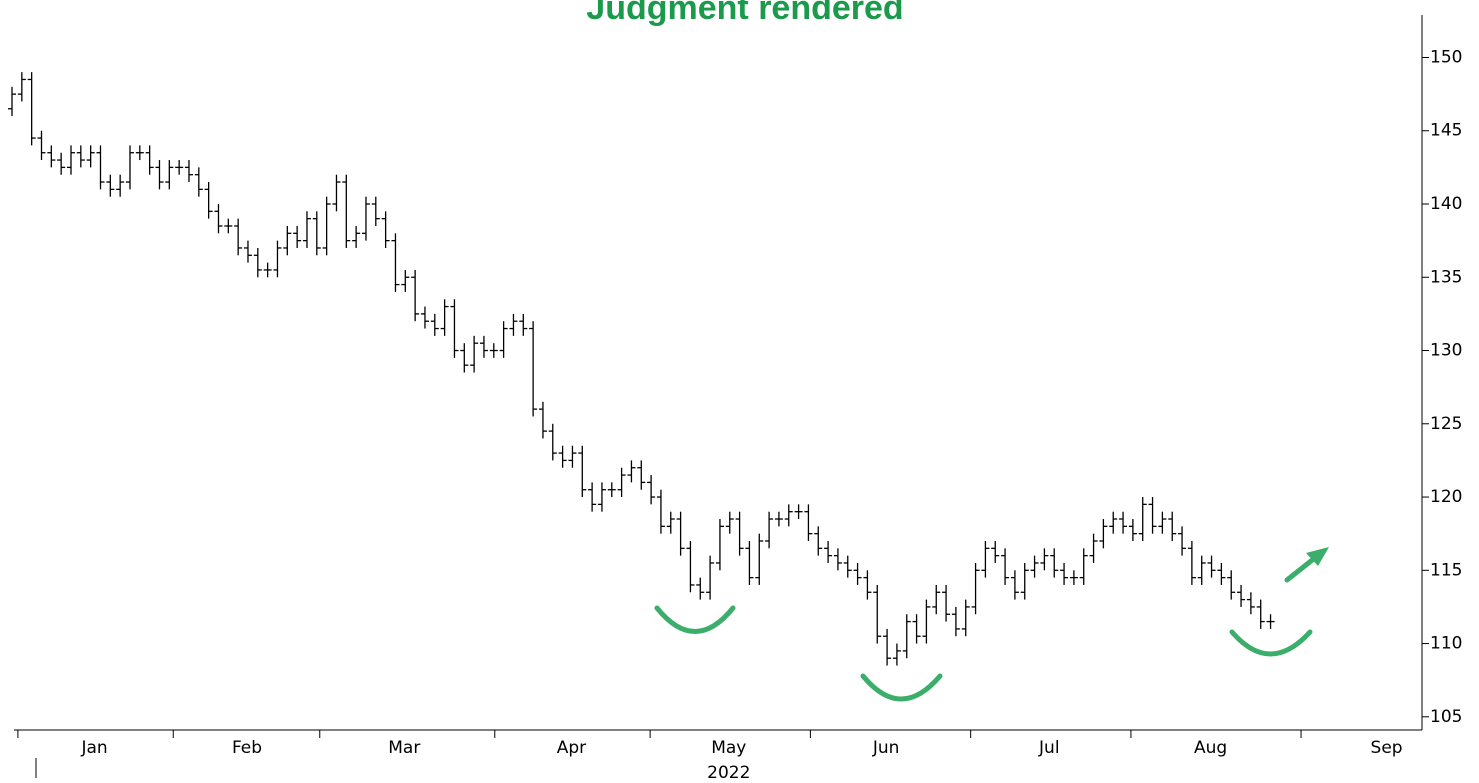 This screenshot has width=1479, height=783. Describe the element at coordinates (1446, 644) in the screenshot. I see `y-tick-label: 110` at that location.